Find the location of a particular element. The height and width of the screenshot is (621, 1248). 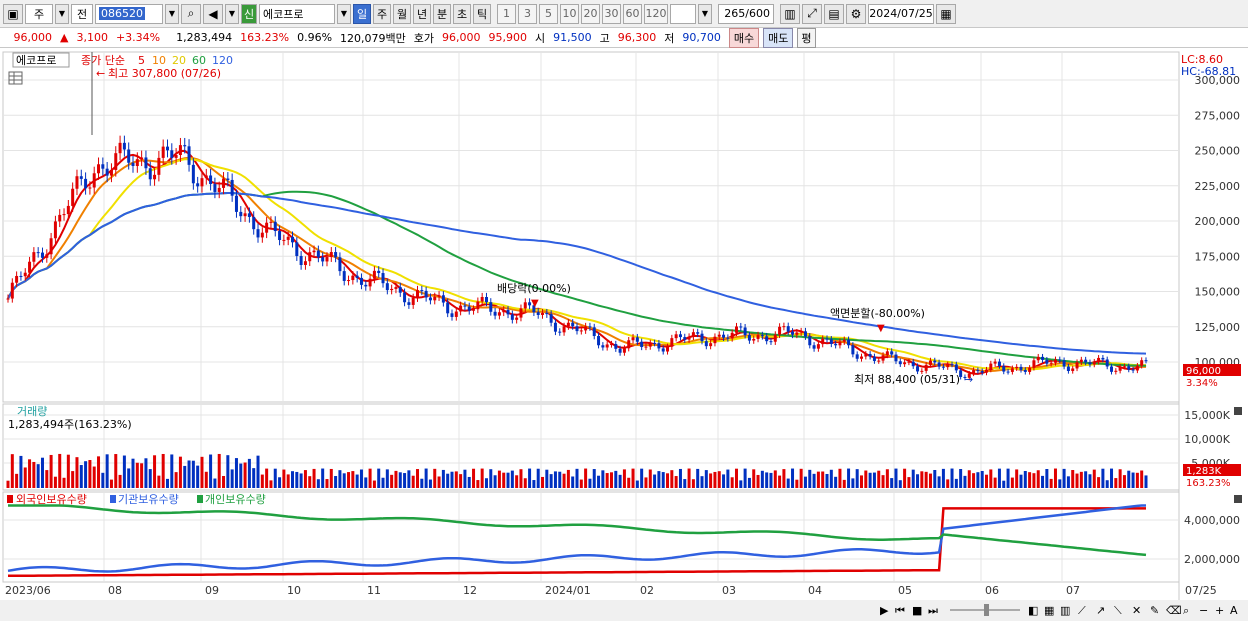

period-tab-minute: 분 is located at coordinates (442, 13).